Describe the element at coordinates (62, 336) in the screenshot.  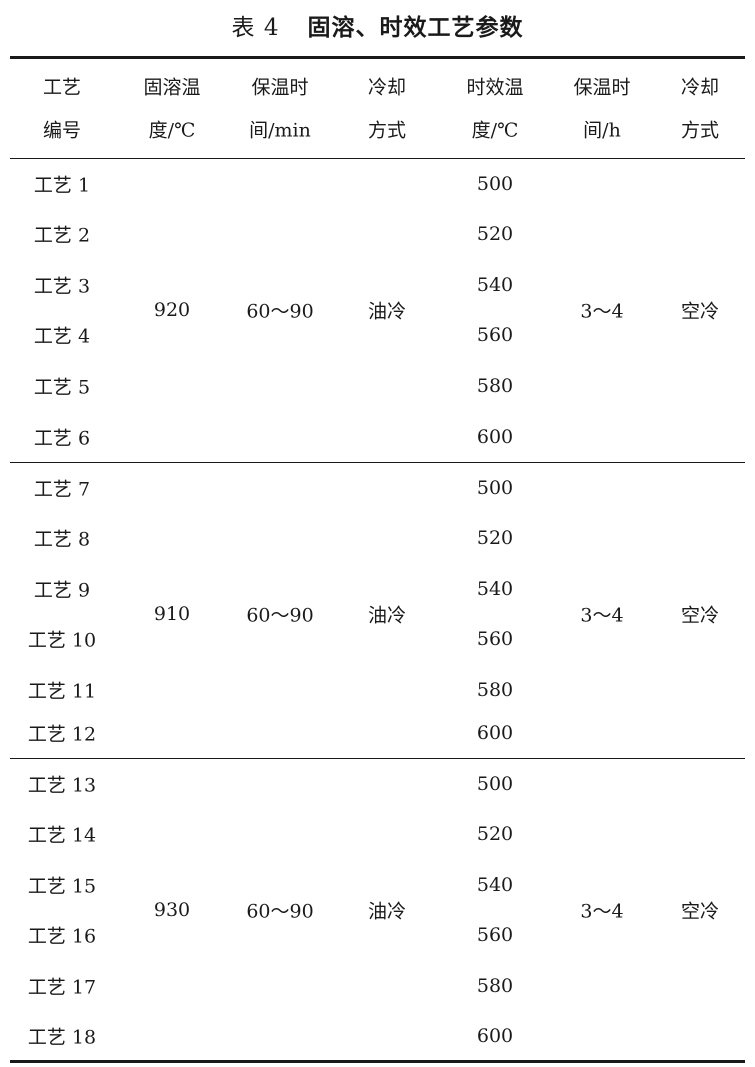
I see `process-id-cell: 工艺 4` at that location.